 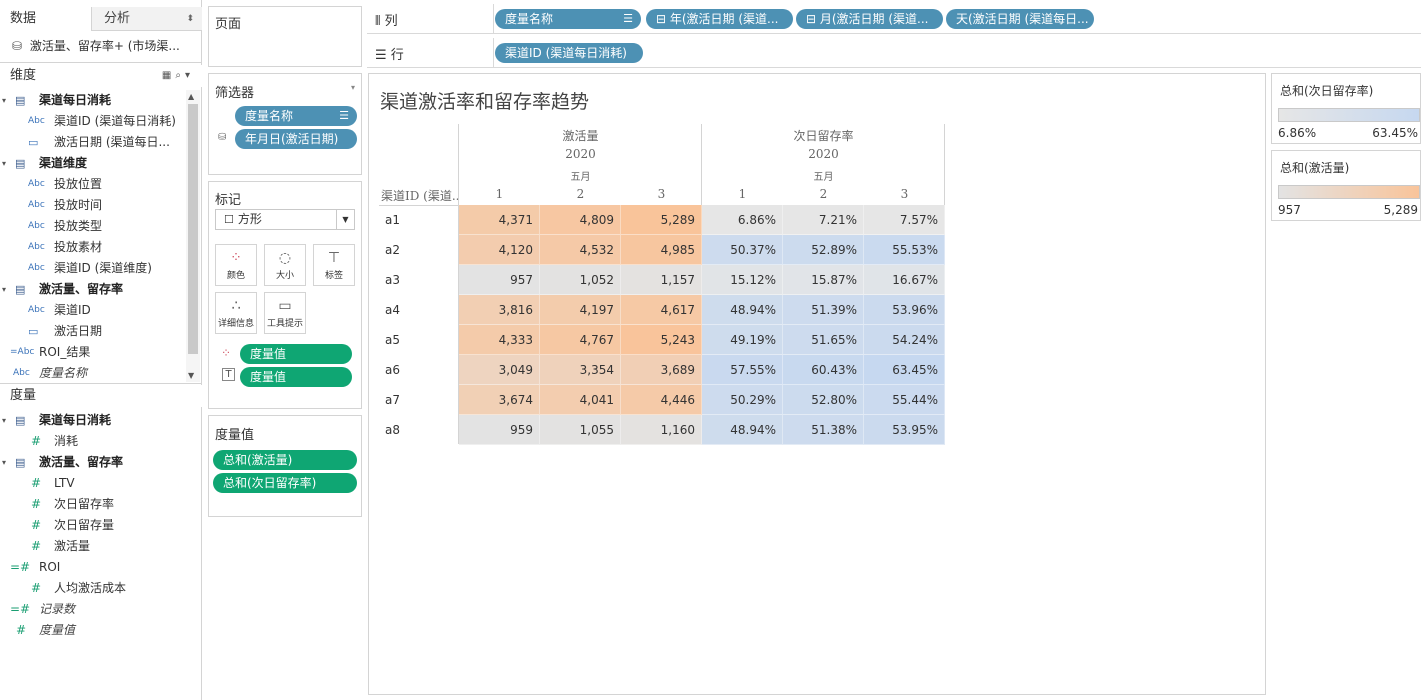 I want to click on measure-values-card: 度量值 总和(激活量) 总和(次日留存率), so click(x=285, y=466).